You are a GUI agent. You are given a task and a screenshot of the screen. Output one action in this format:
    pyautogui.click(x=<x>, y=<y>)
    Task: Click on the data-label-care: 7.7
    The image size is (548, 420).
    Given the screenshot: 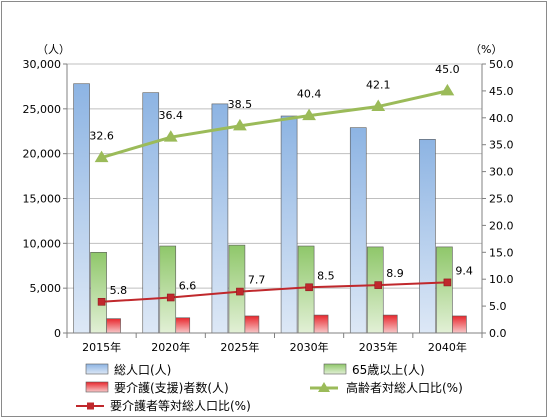 What is the action you would take?
    pyautogui.click(x=257, y=280)
    